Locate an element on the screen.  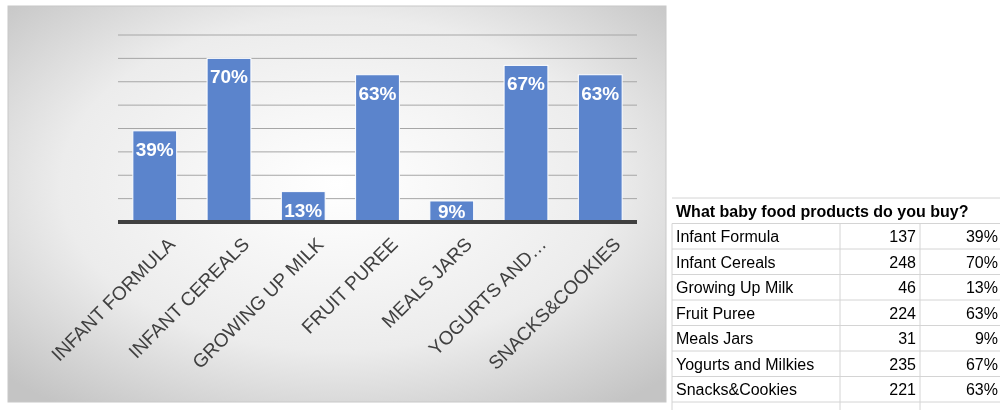
data-label: 235 is located at coordinates (903, 364).